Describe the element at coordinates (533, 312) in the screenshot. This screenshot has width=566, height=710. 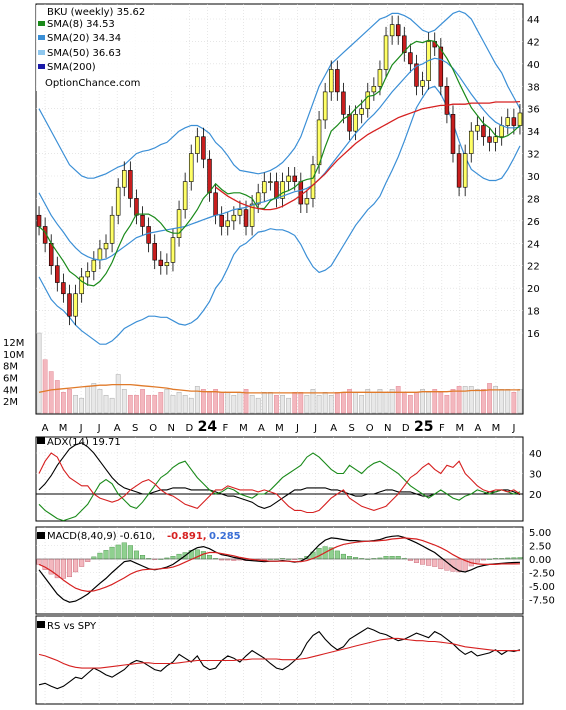
I see `price-tick-label: 18` at that location.